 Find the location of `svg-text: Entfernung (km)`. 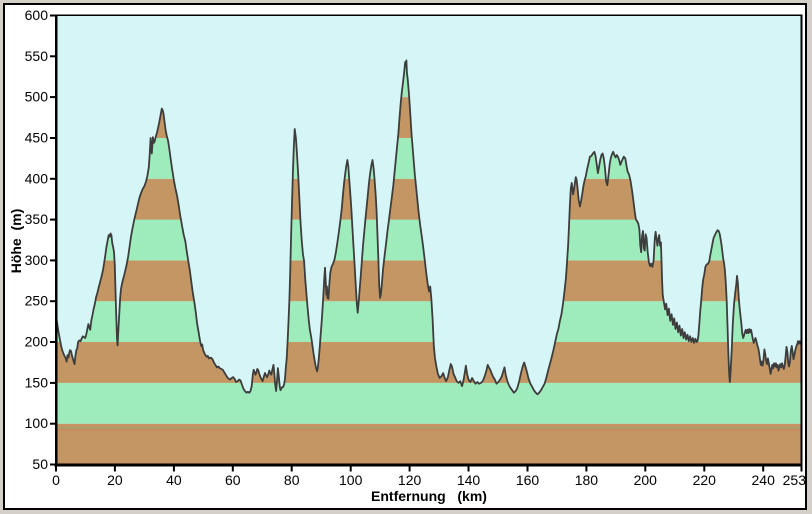

svg-text: Entfernung (km) is located at coordinates (429, 496).